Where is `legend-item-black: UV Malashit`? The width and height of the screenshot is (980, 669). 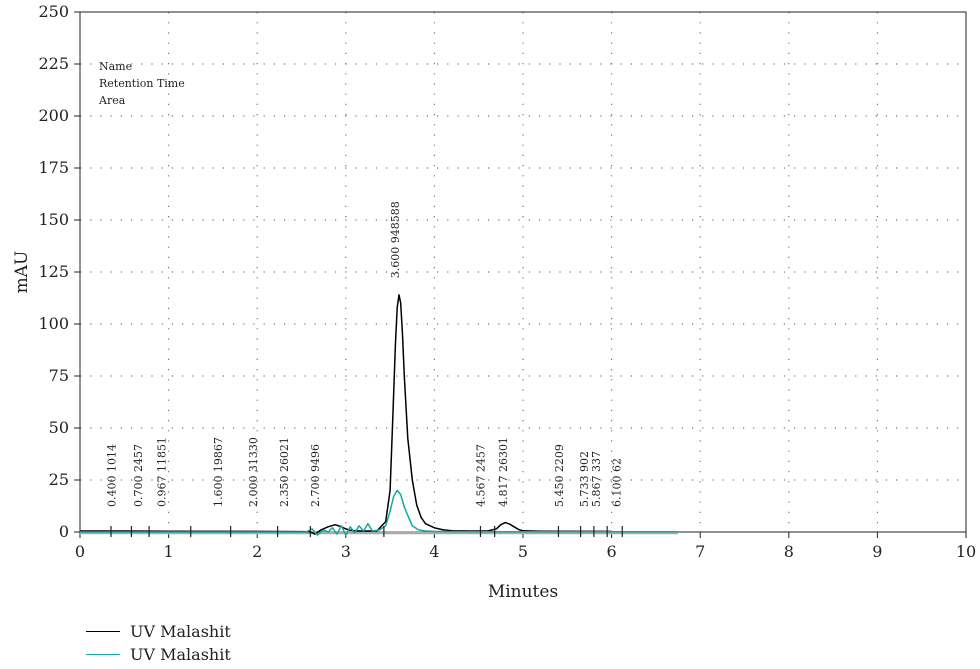
legend-item-black: UV Malashit is located at coordinates (158, 631).